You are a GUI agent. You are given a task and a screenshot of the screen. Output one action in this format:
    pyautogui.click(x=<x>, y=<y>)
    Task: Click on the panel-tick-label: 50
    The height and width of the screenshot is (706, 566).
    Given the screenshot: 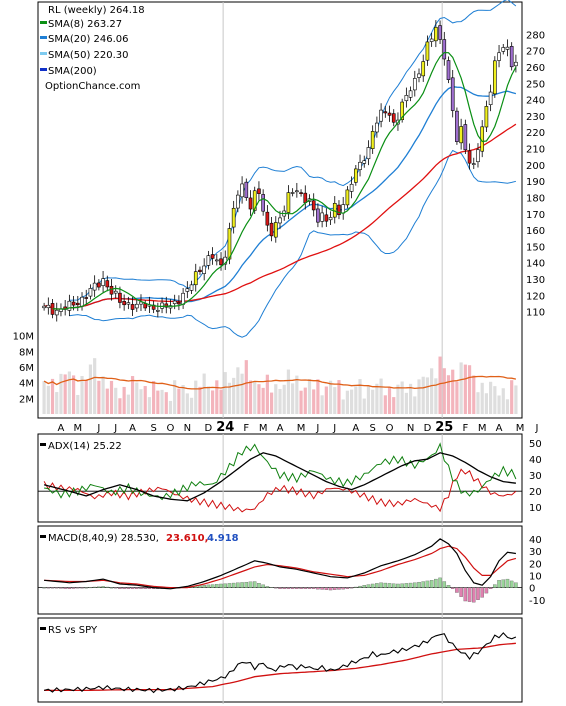 What is the action you would take?
    pyautogui.click(x=535, y=444)
    